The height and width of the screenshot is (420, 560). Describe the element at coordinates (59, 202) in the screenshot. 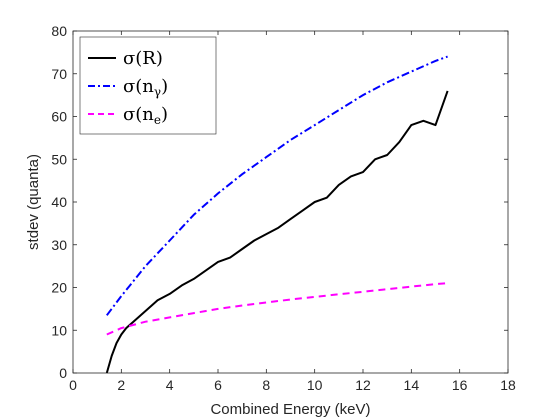

I see `y-tick-label: 40` at that location.